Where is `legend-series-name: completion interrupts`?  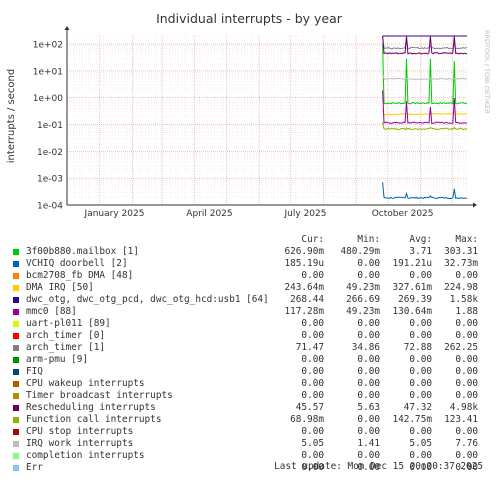 legend-series-name: completion interrupts is located at coordinates (85, 455).